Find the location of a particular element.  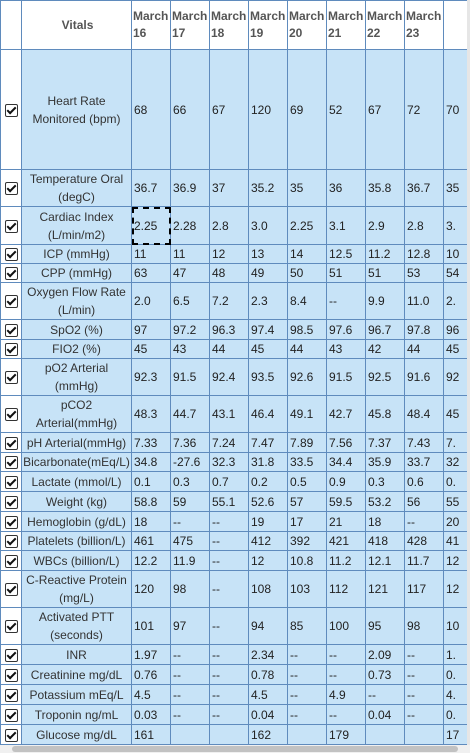

value-cell: 66 is located at coordinates (190, 109).